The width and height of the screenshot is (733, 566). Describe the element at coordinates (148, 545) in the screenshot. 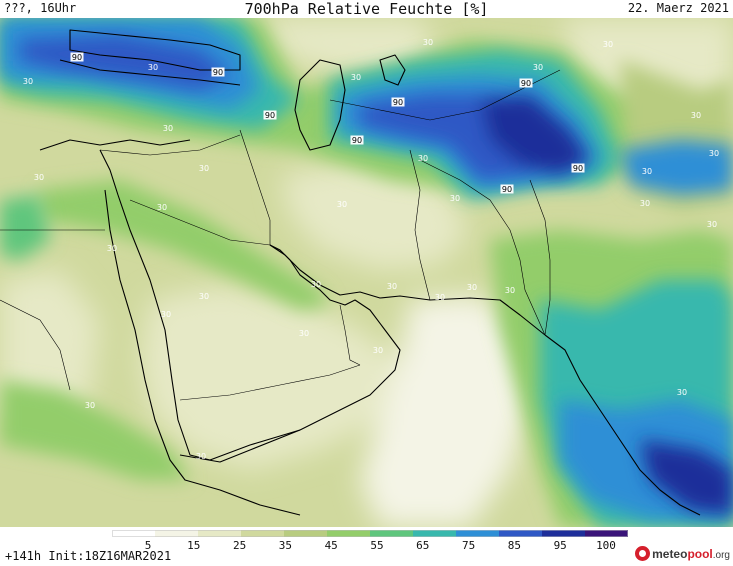

I see `colorbar-tick-label: 5` at that location.